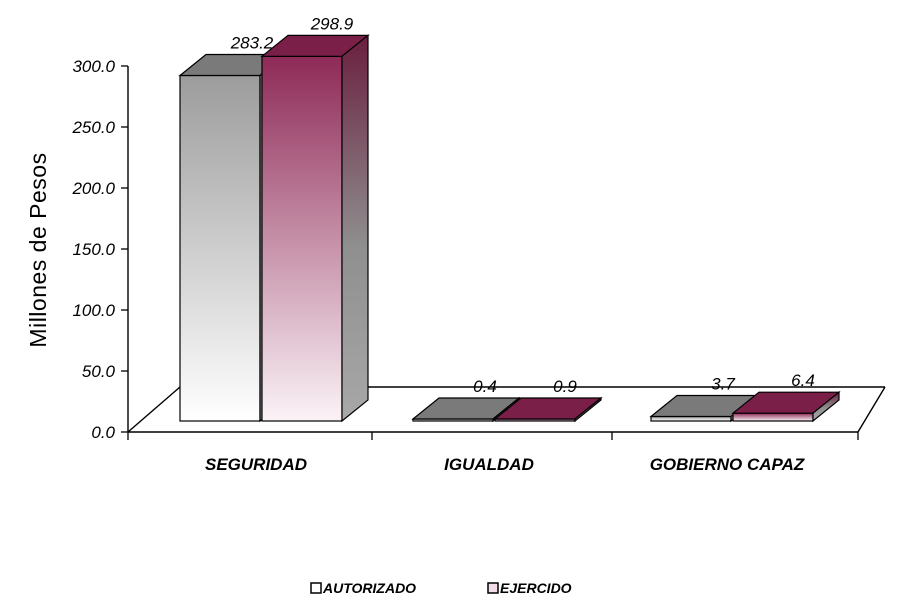 The width and height of the screenshot is (904, 604). Describe the element at coordinates (93, 249) in the screenshot. I see `y-tick-label: 150.0` at that location.